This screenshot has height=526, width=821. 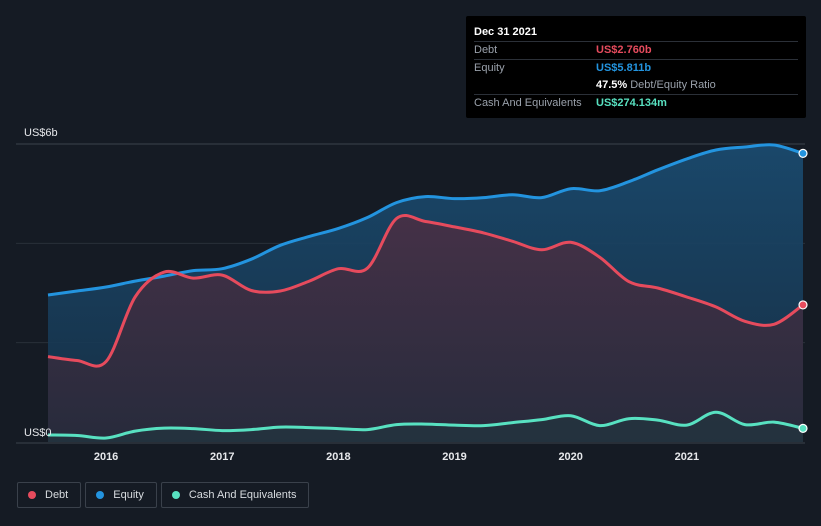 What do you see at coordinates (32, 495) in the screenshot?
I see `debt-dot-icon` at bounding box center [32, 495].